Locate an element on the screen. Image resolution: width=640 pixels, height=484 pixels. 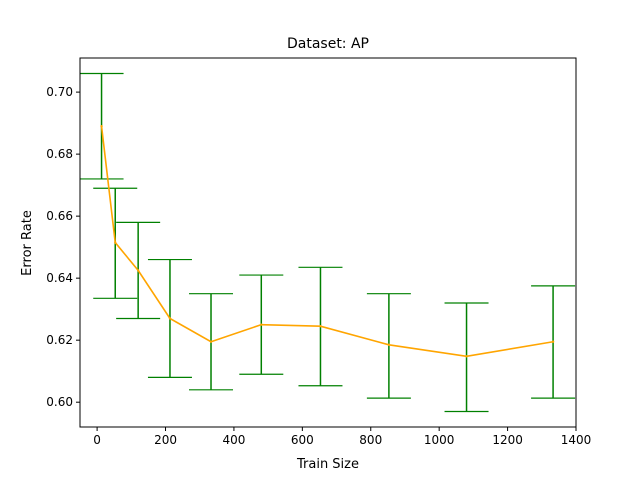
y-tick-label: 0.70 is located at coordinates (59, 92).